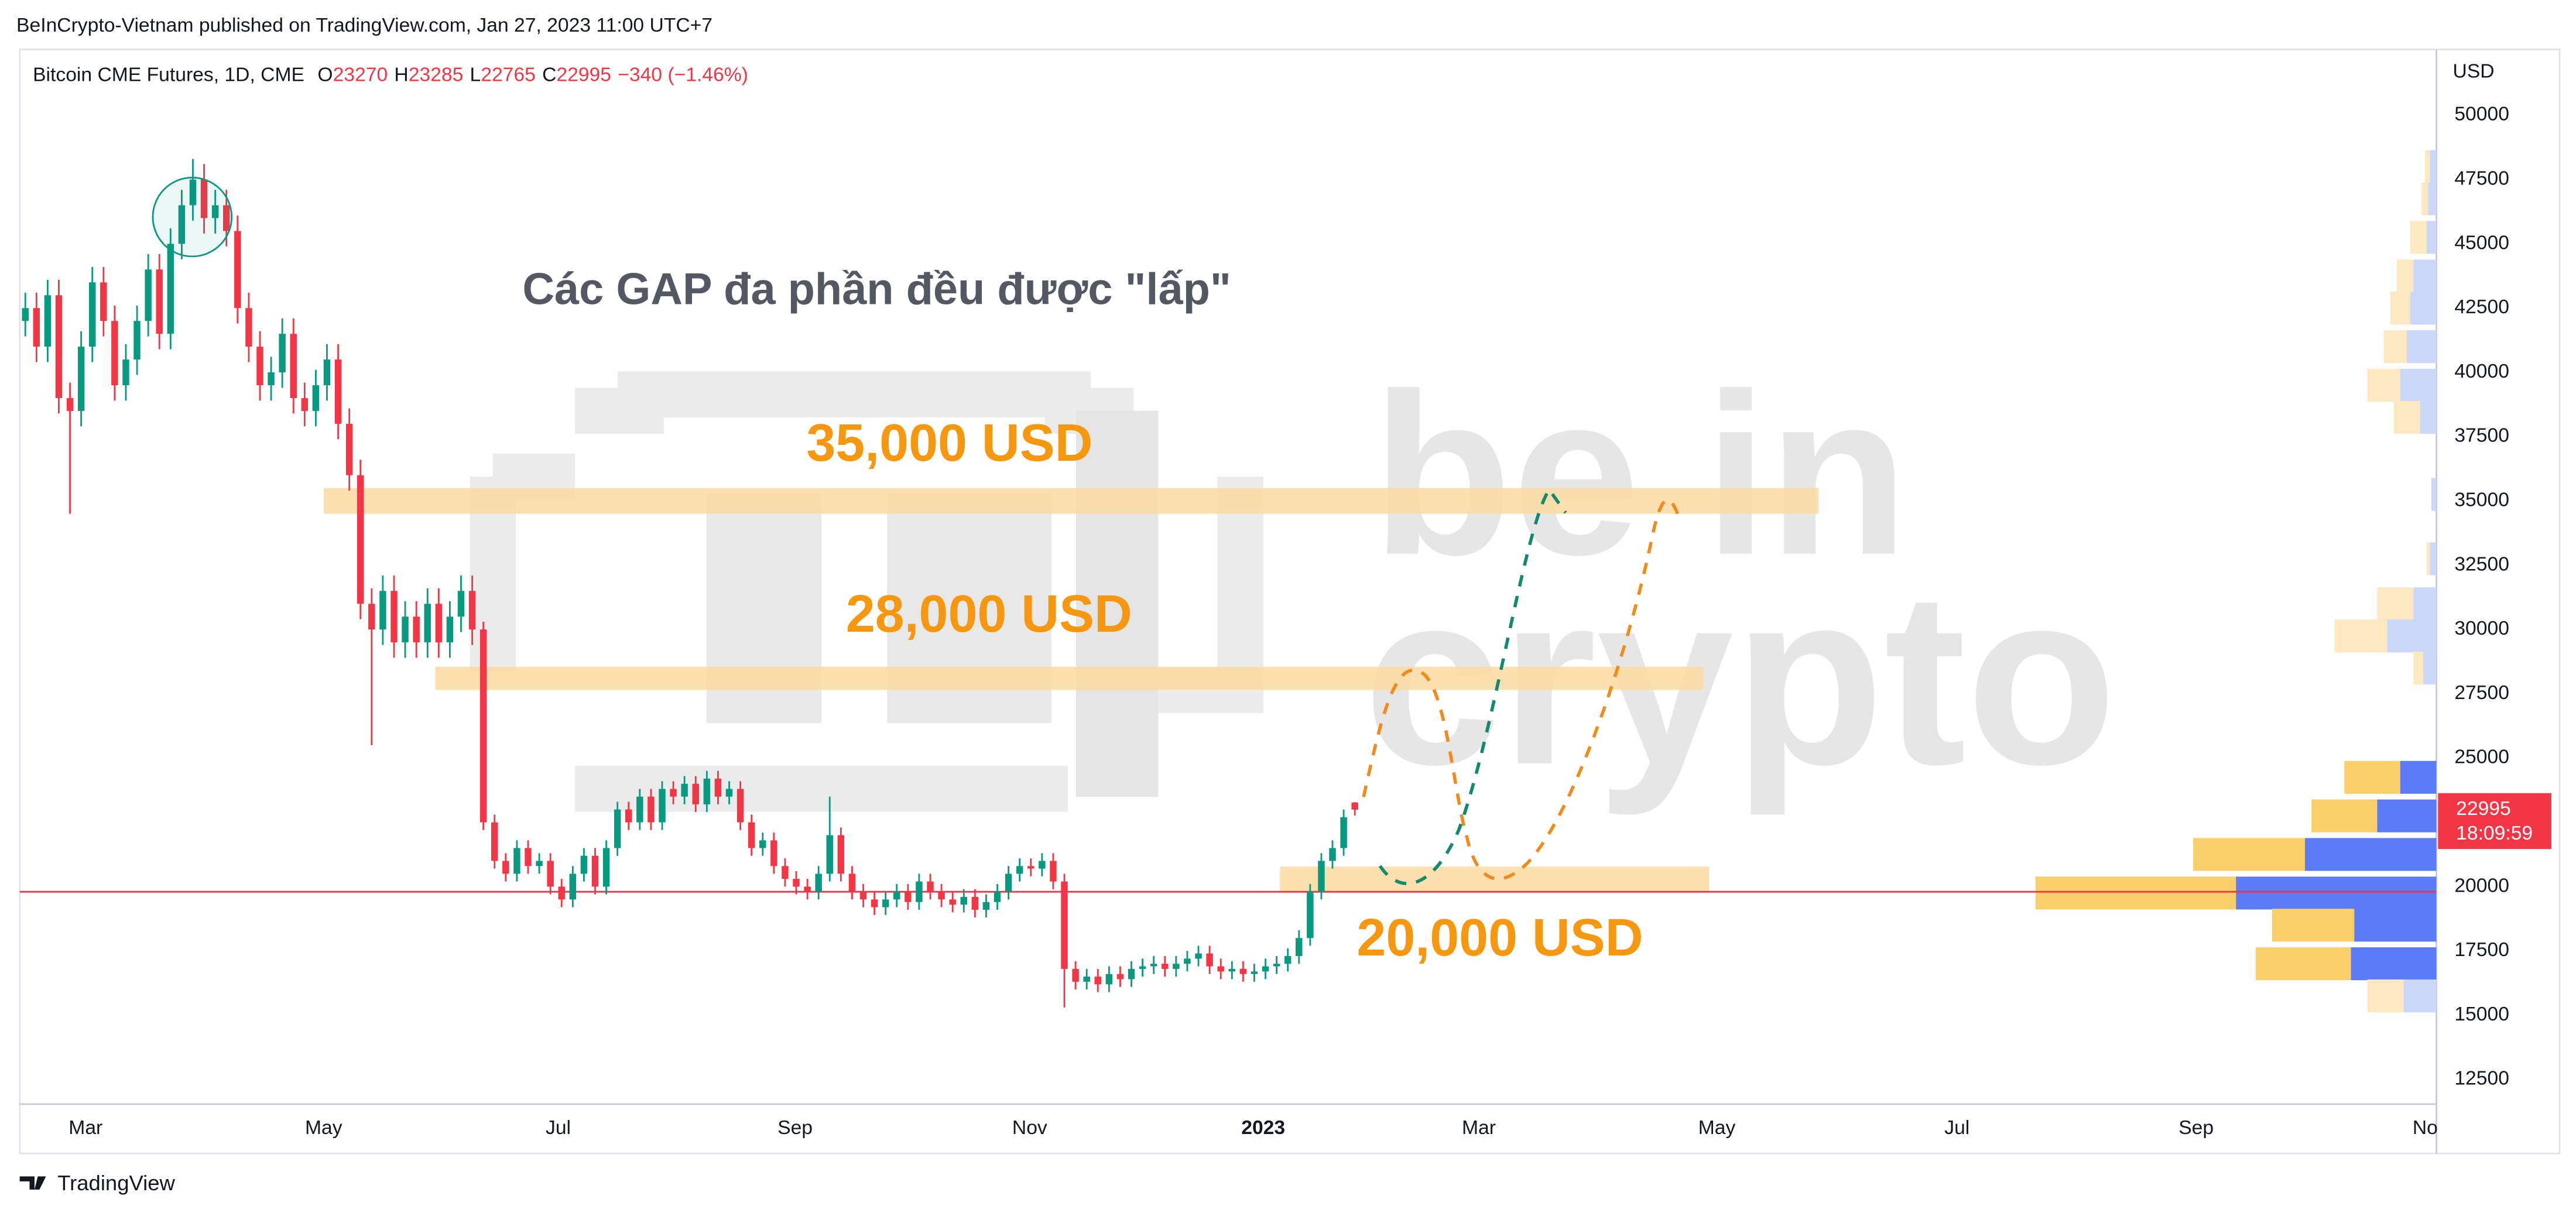  What do you see at coordinates (2481, 628) in the screenshot?
I see `y-tick-label: 30000` at bounding box center [2481, 628].